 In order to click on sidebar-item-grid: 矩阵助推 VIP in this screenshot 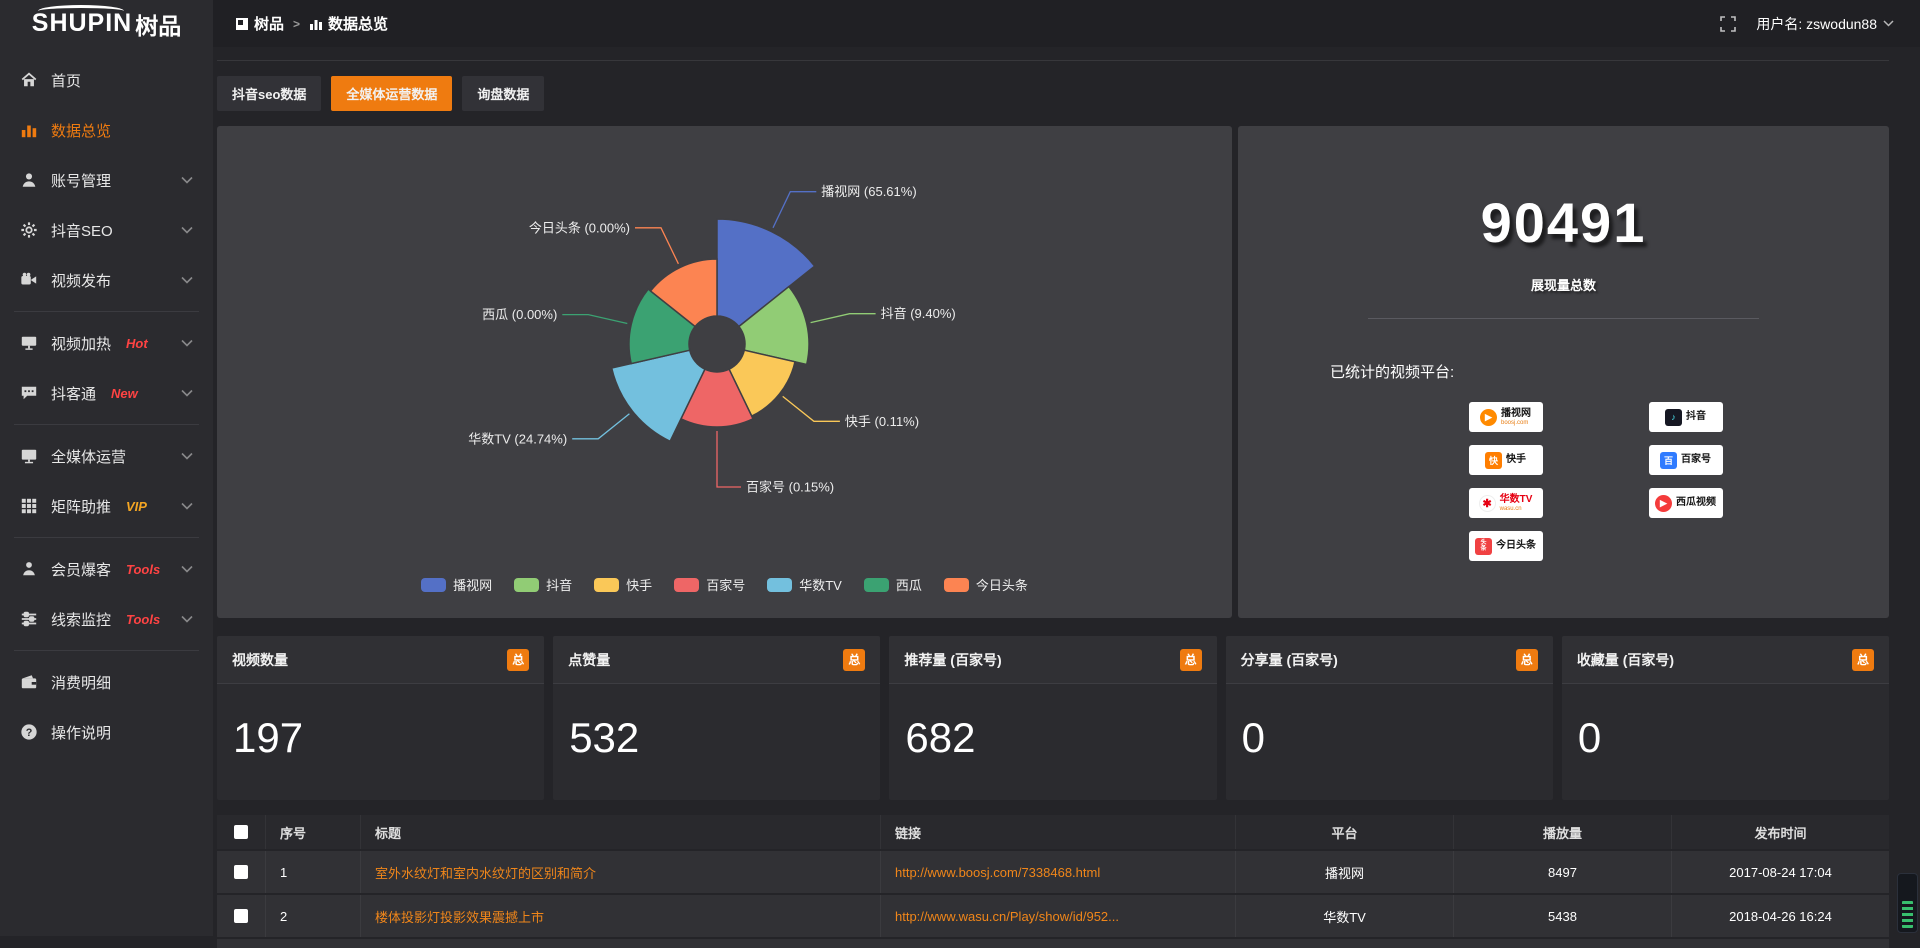, I will do `click(106, 506)`.